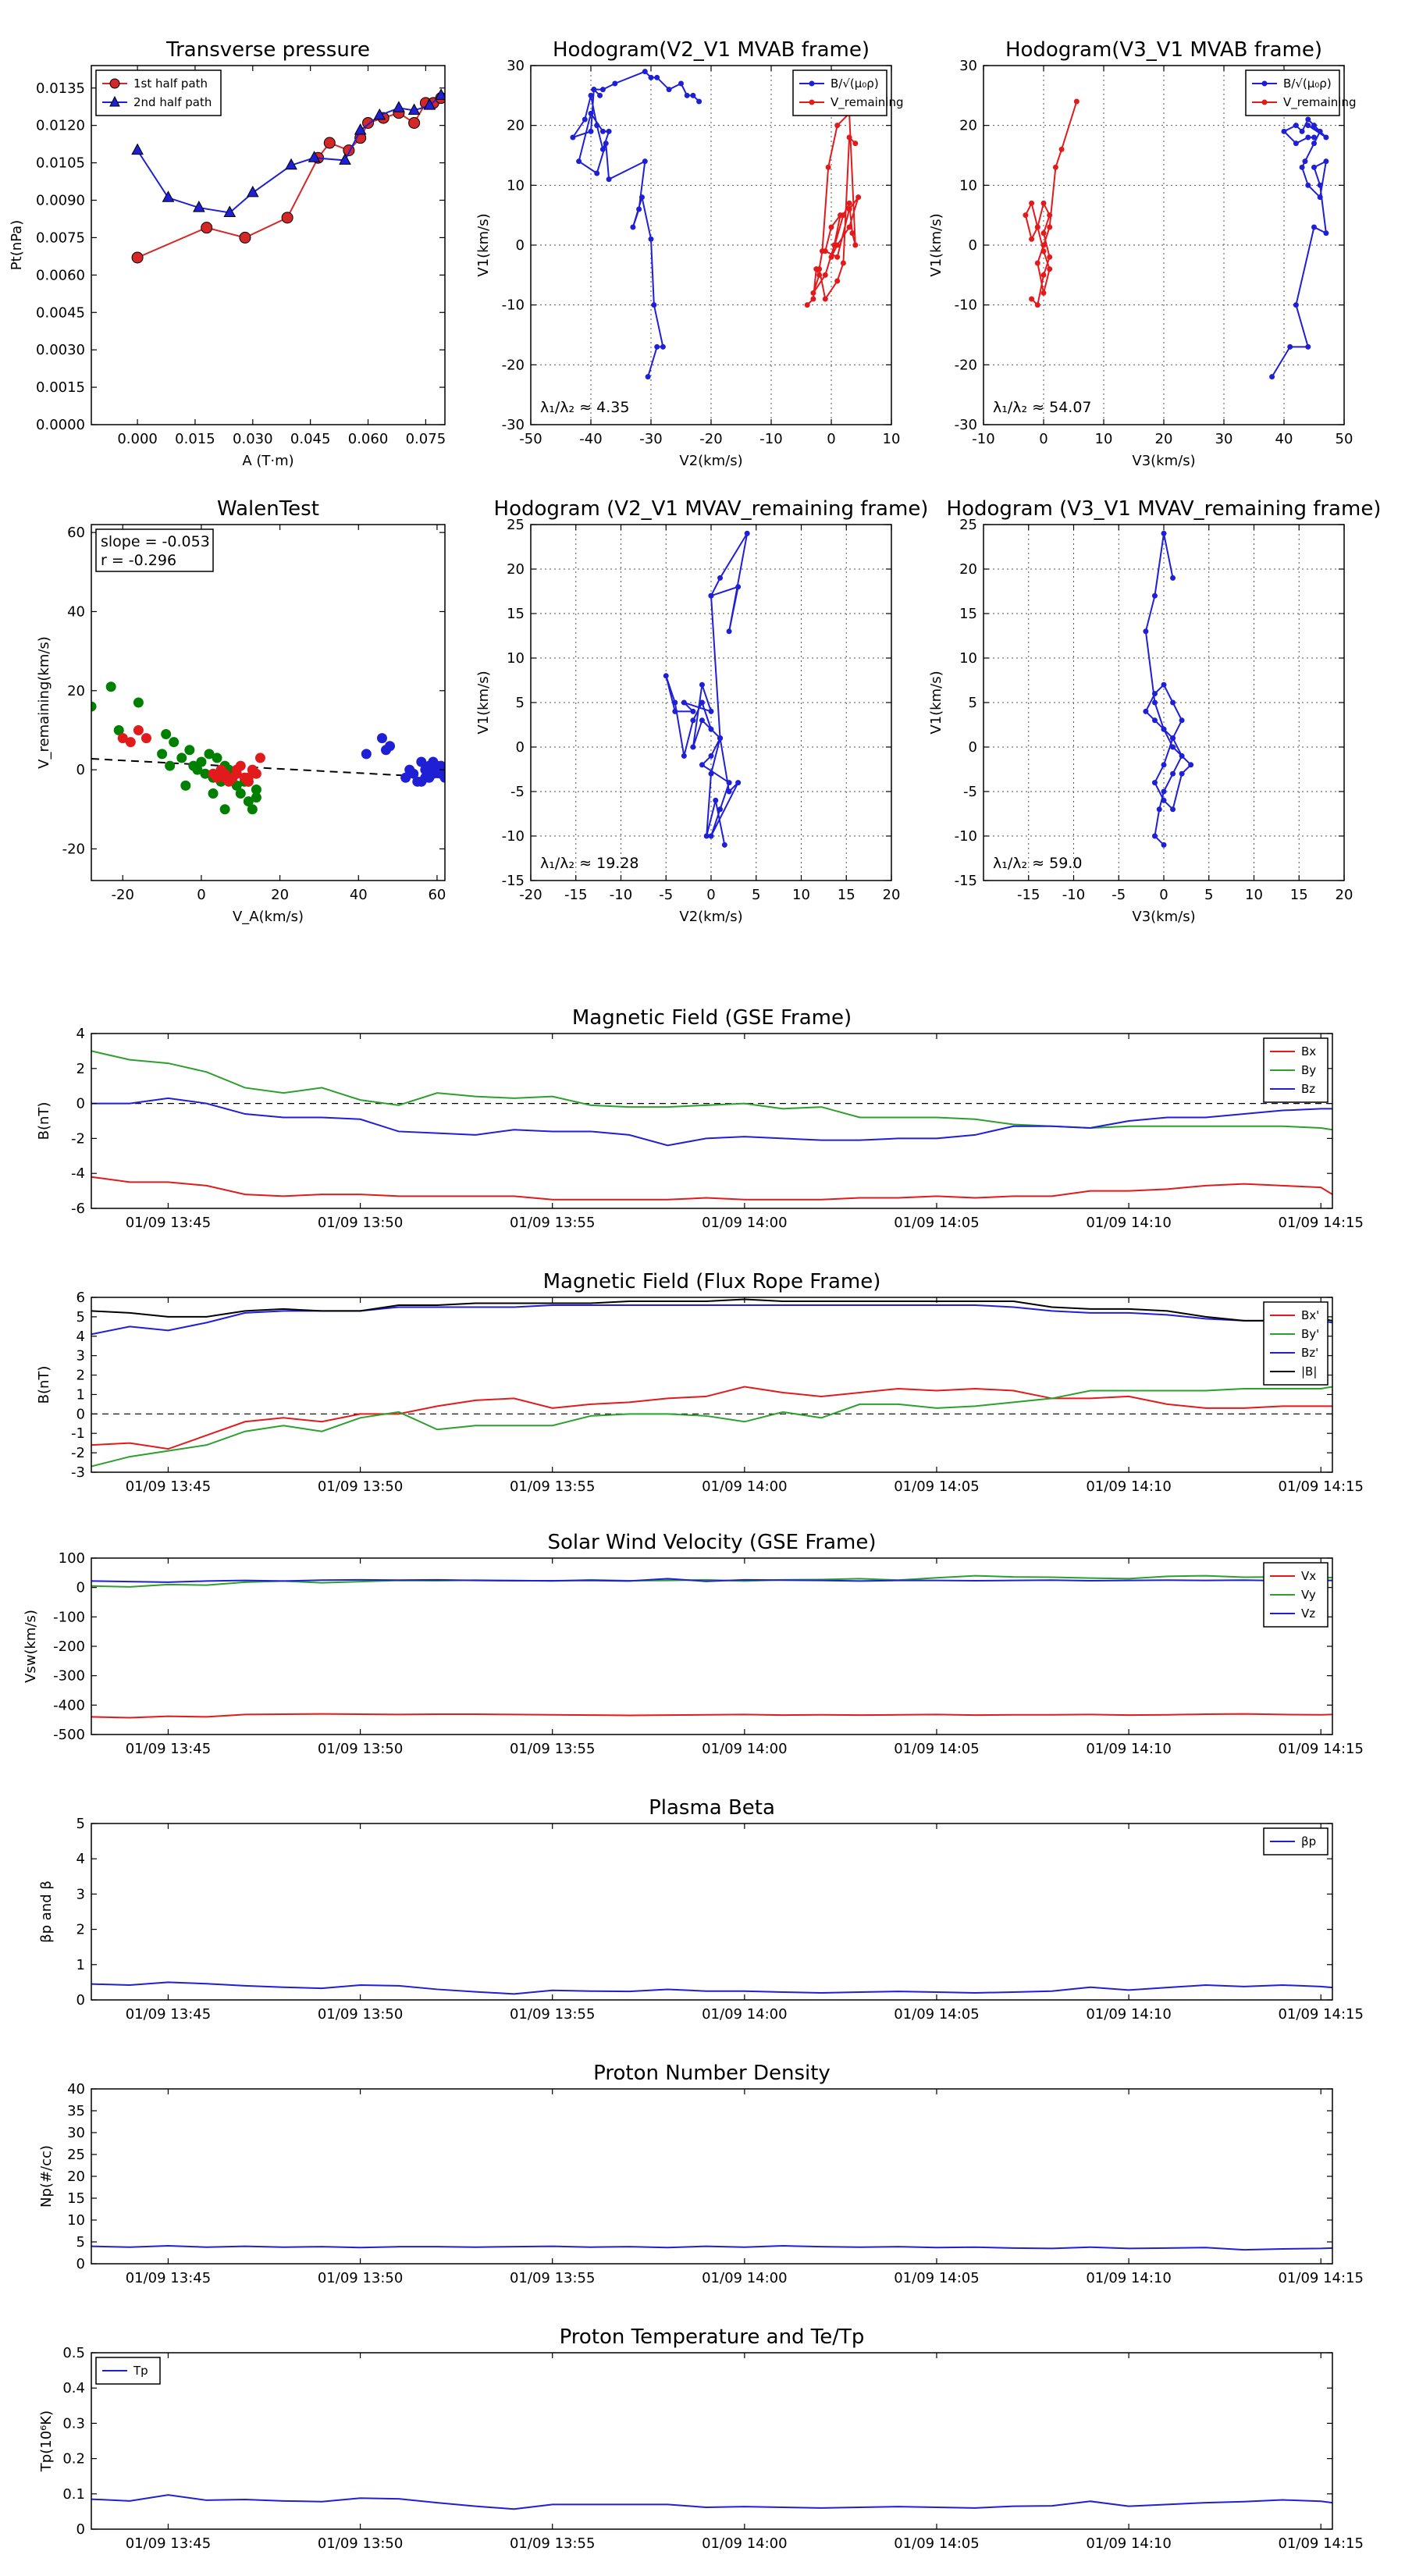 The image size is (1405, 2576). Describe the element at coordinates (711, 917) in the screenshot. I see `x-axis-label: V2(km/s)` at that location.